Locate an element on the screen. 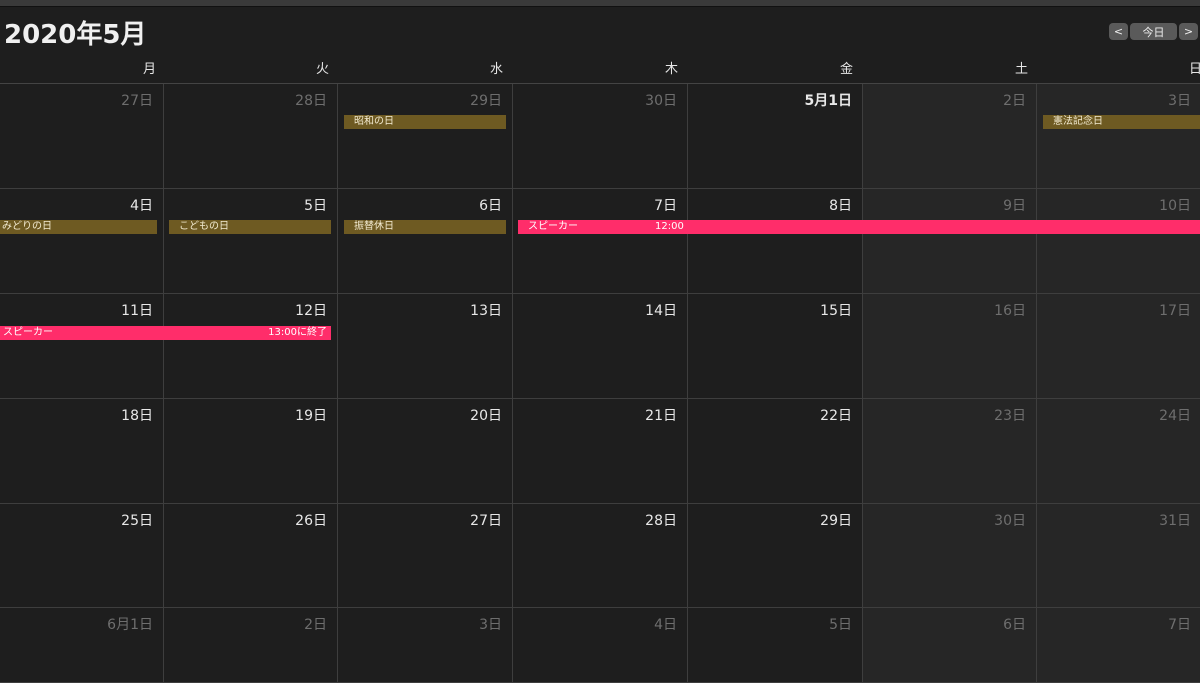  weekday-mon: 月 is located at coordinates (150, 69).